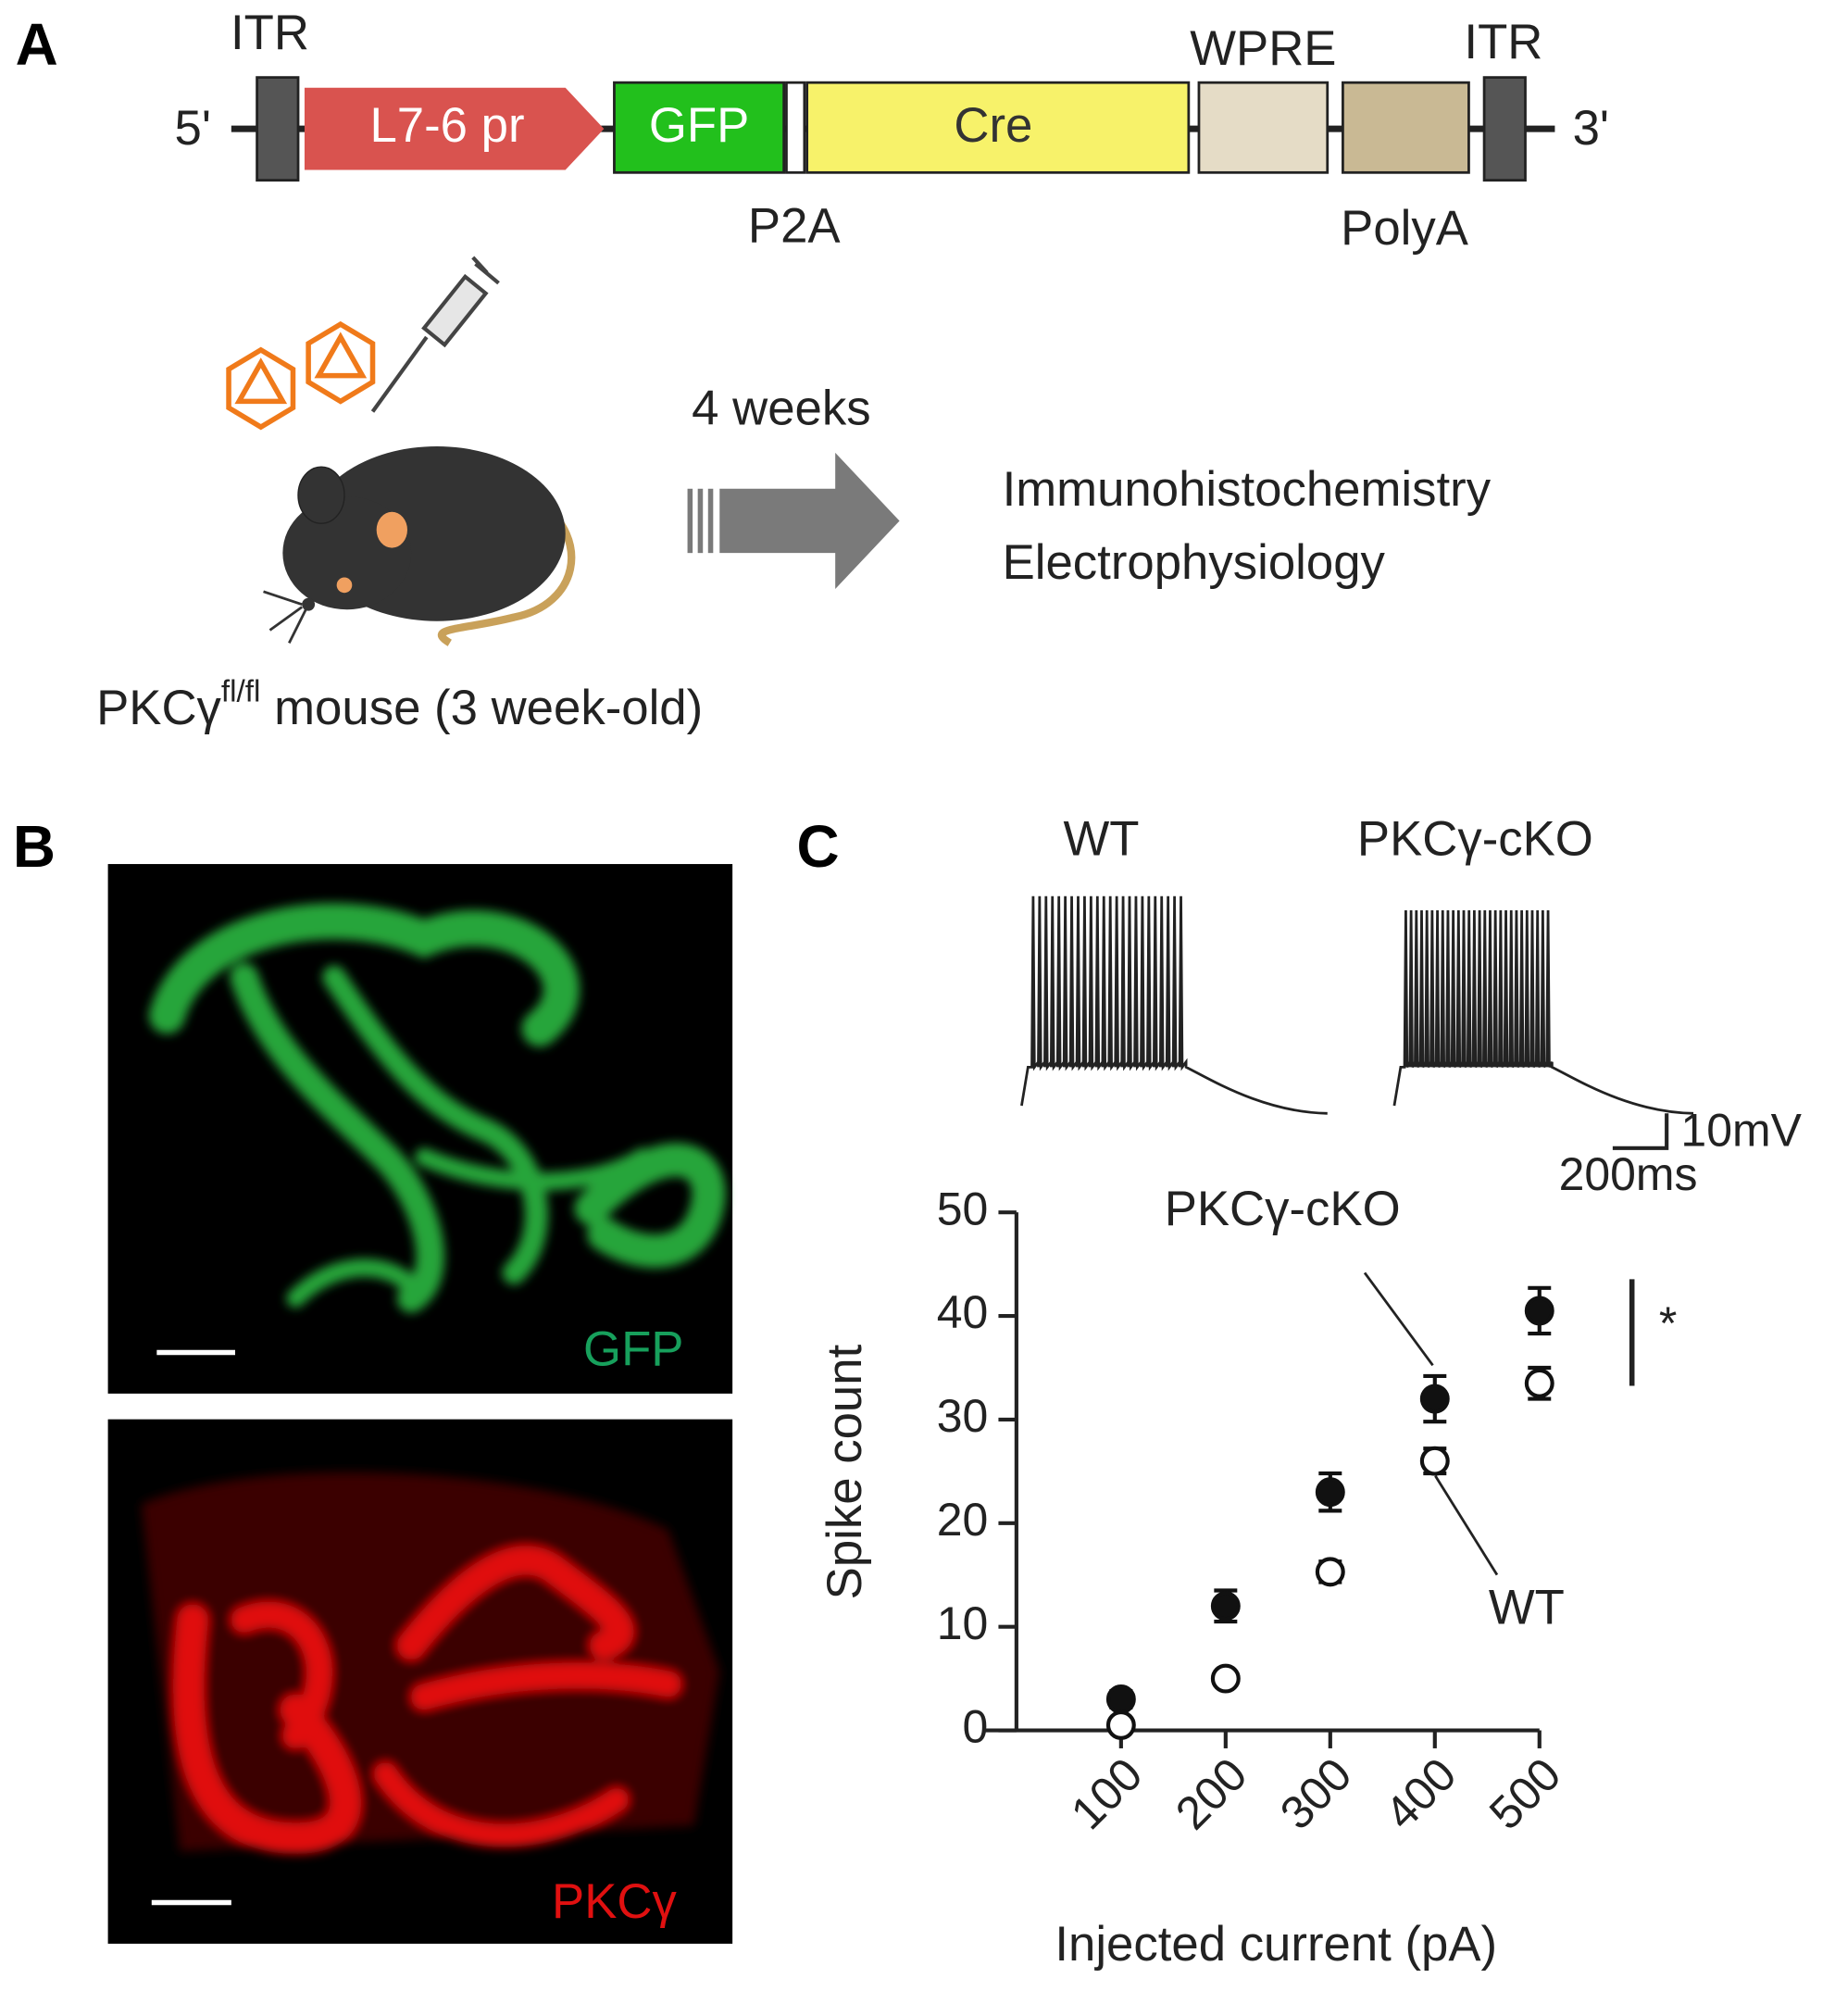 The height and width of the screenshot is (2016, 1835). I want to click on timeline-arrow, so click(793, 521).